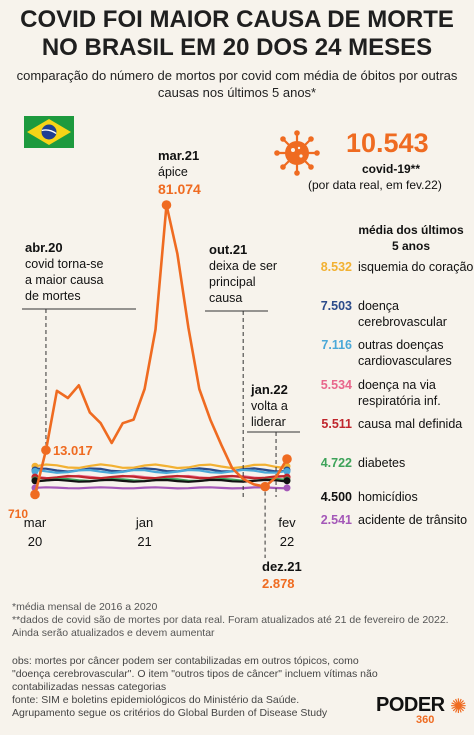  Describe the element at coordinates (411, 238) in the screenshot. I see `legend-heading: média dos últimos 5 anos` at that location.